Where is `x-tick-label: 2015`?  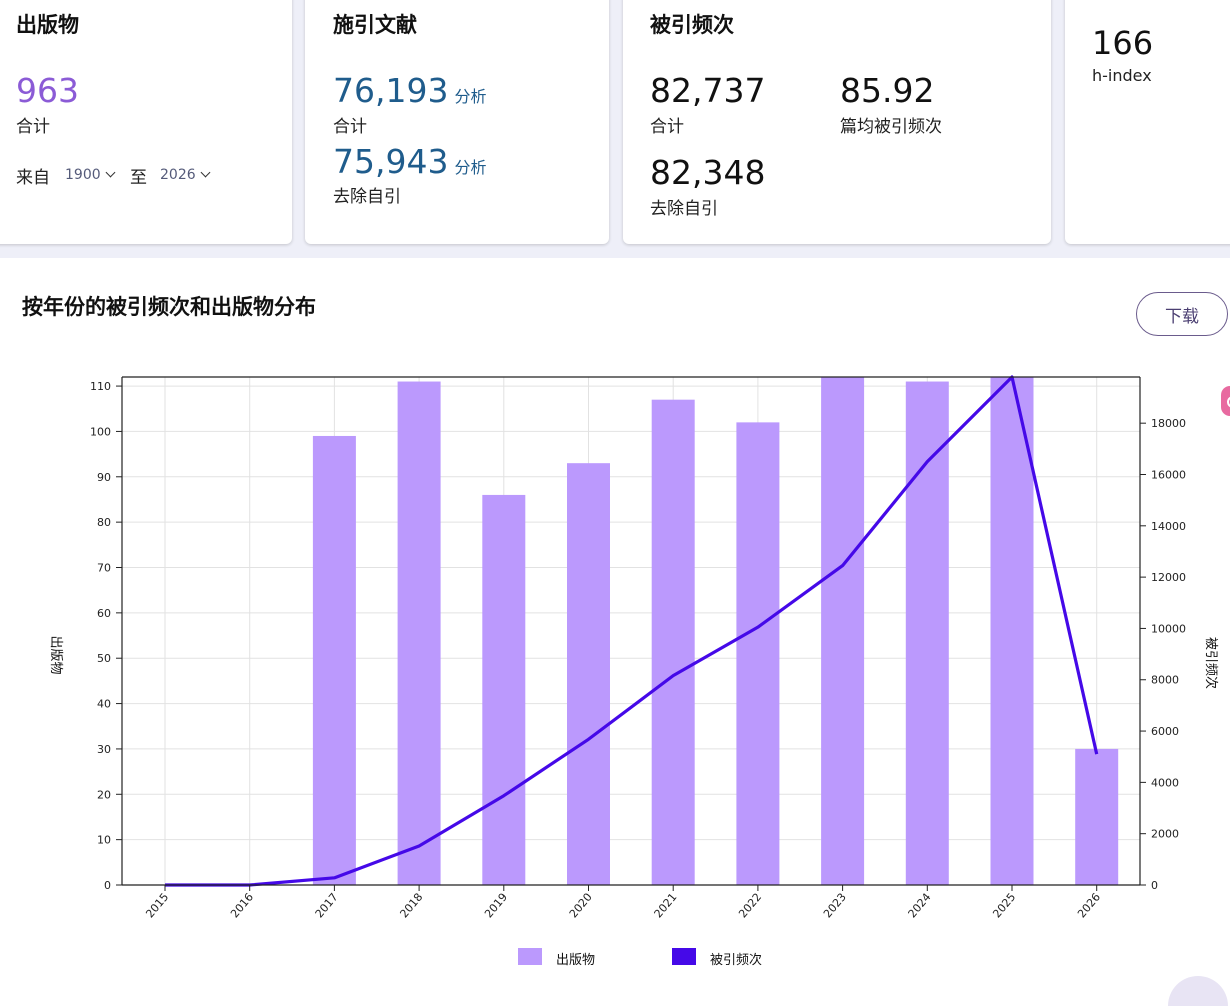
x-tick-label: 2015 is located at coordinates (157, 906).